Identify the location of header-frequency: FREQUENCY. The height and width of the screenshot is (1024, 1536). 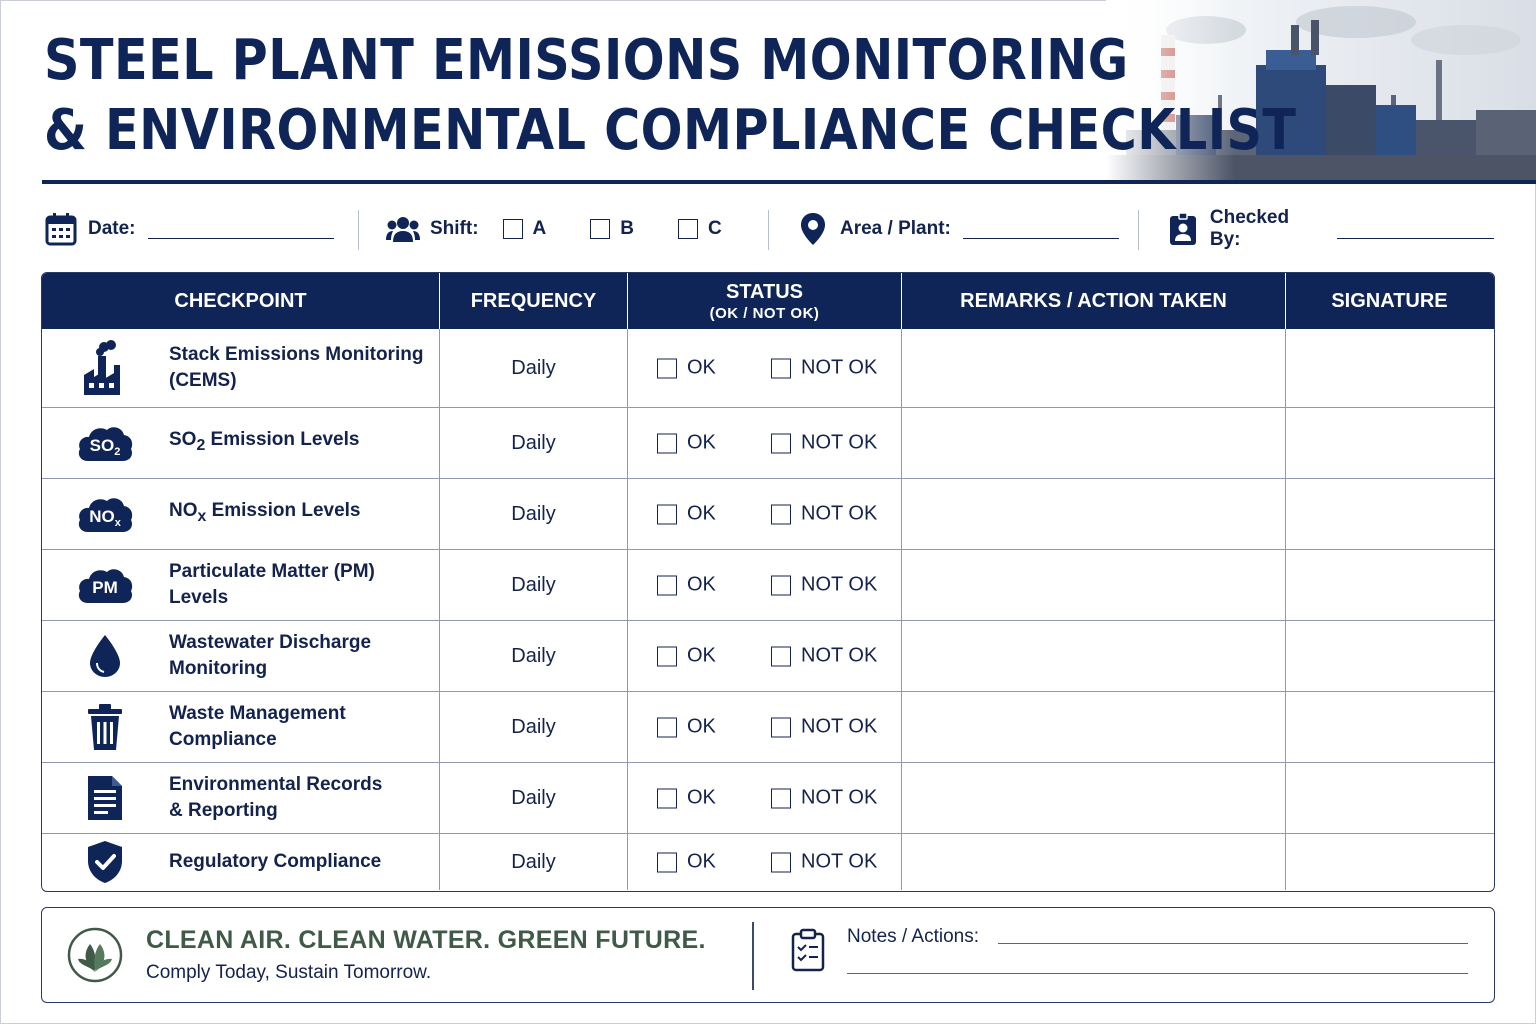
(534, 301).